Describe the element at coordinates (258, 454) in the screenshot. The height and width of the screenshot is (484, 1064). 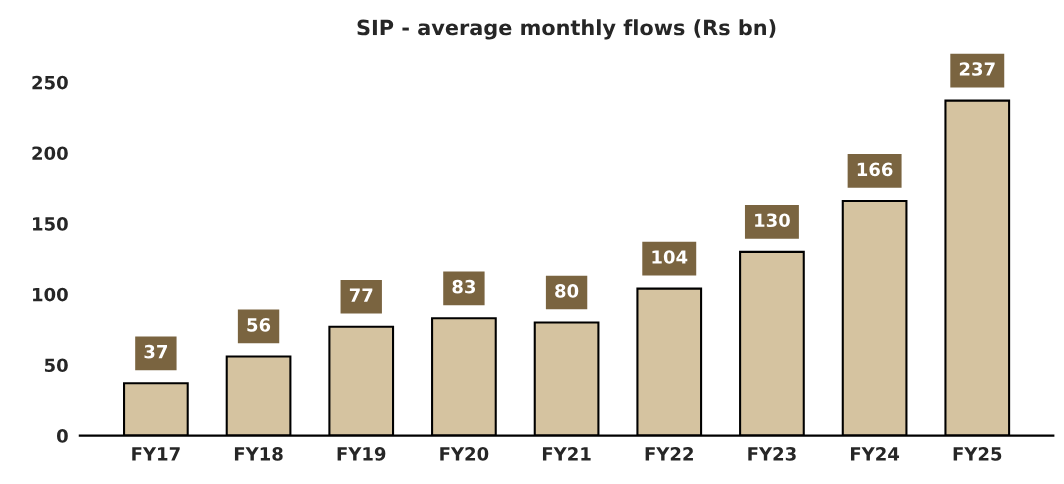
I see `x-tick-label: FY18` at that location.